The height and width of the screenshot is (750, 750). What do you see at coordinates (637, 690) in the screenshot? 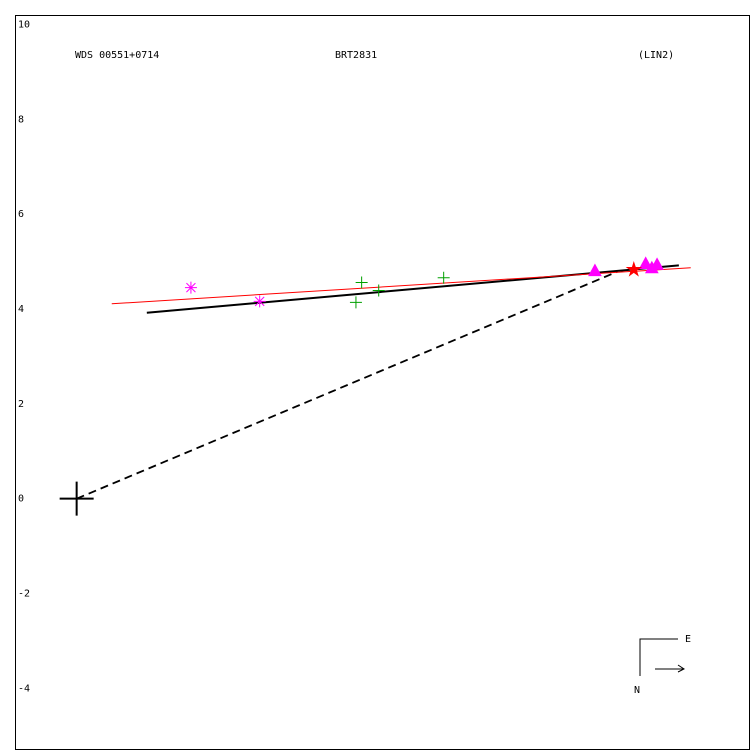
I see `compass-north: N` at bounding box center [637, 690].